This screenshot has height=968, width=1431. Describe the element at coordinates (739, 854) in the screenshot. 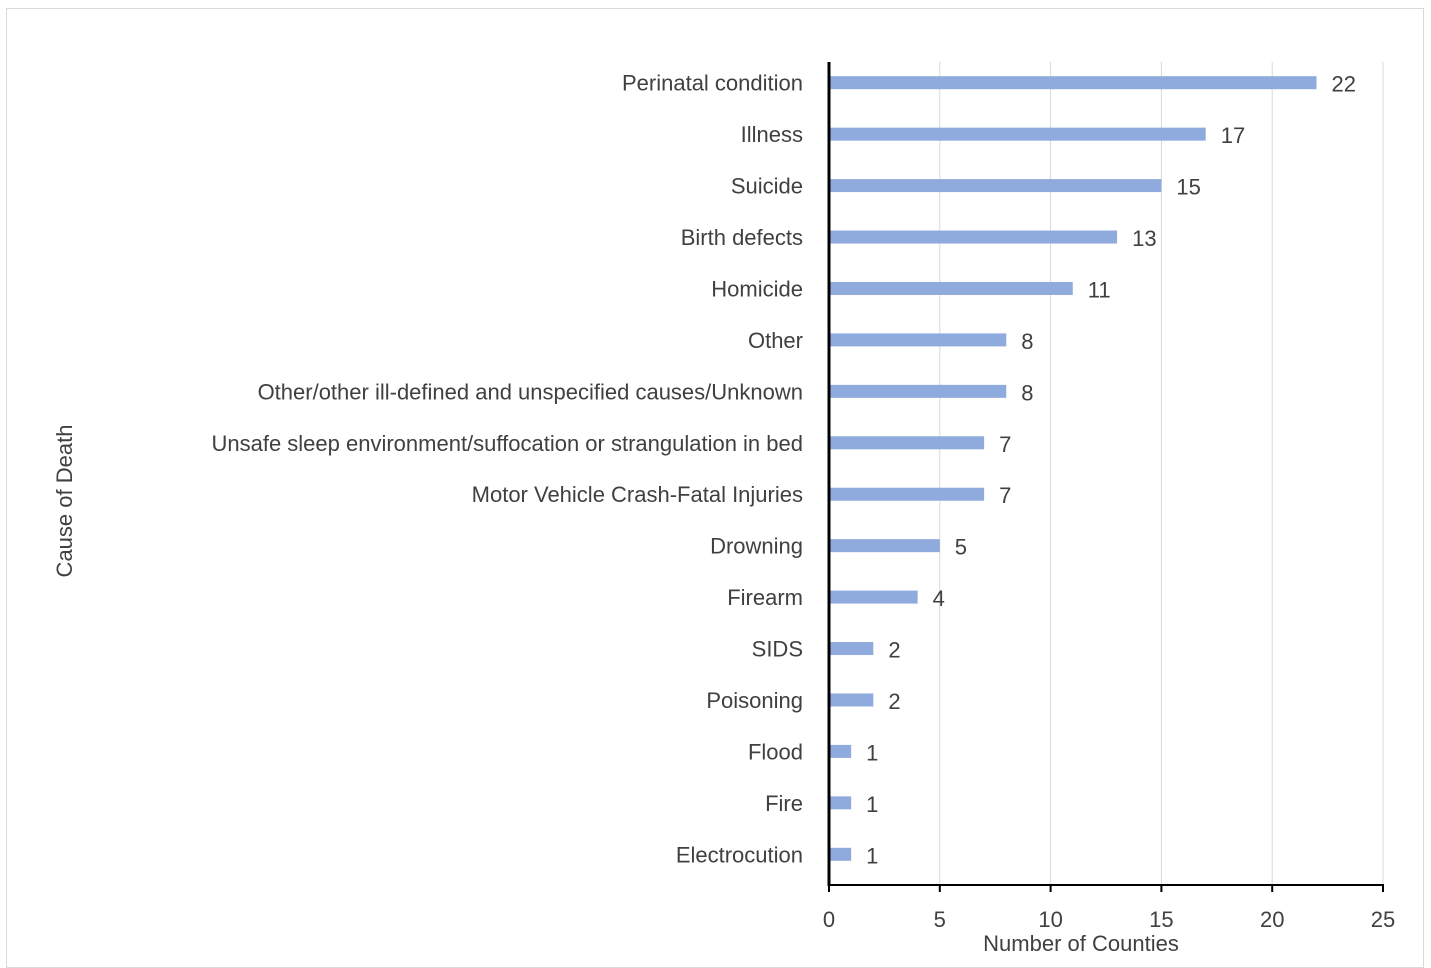

I see `category-label: Electrocution` at that location.